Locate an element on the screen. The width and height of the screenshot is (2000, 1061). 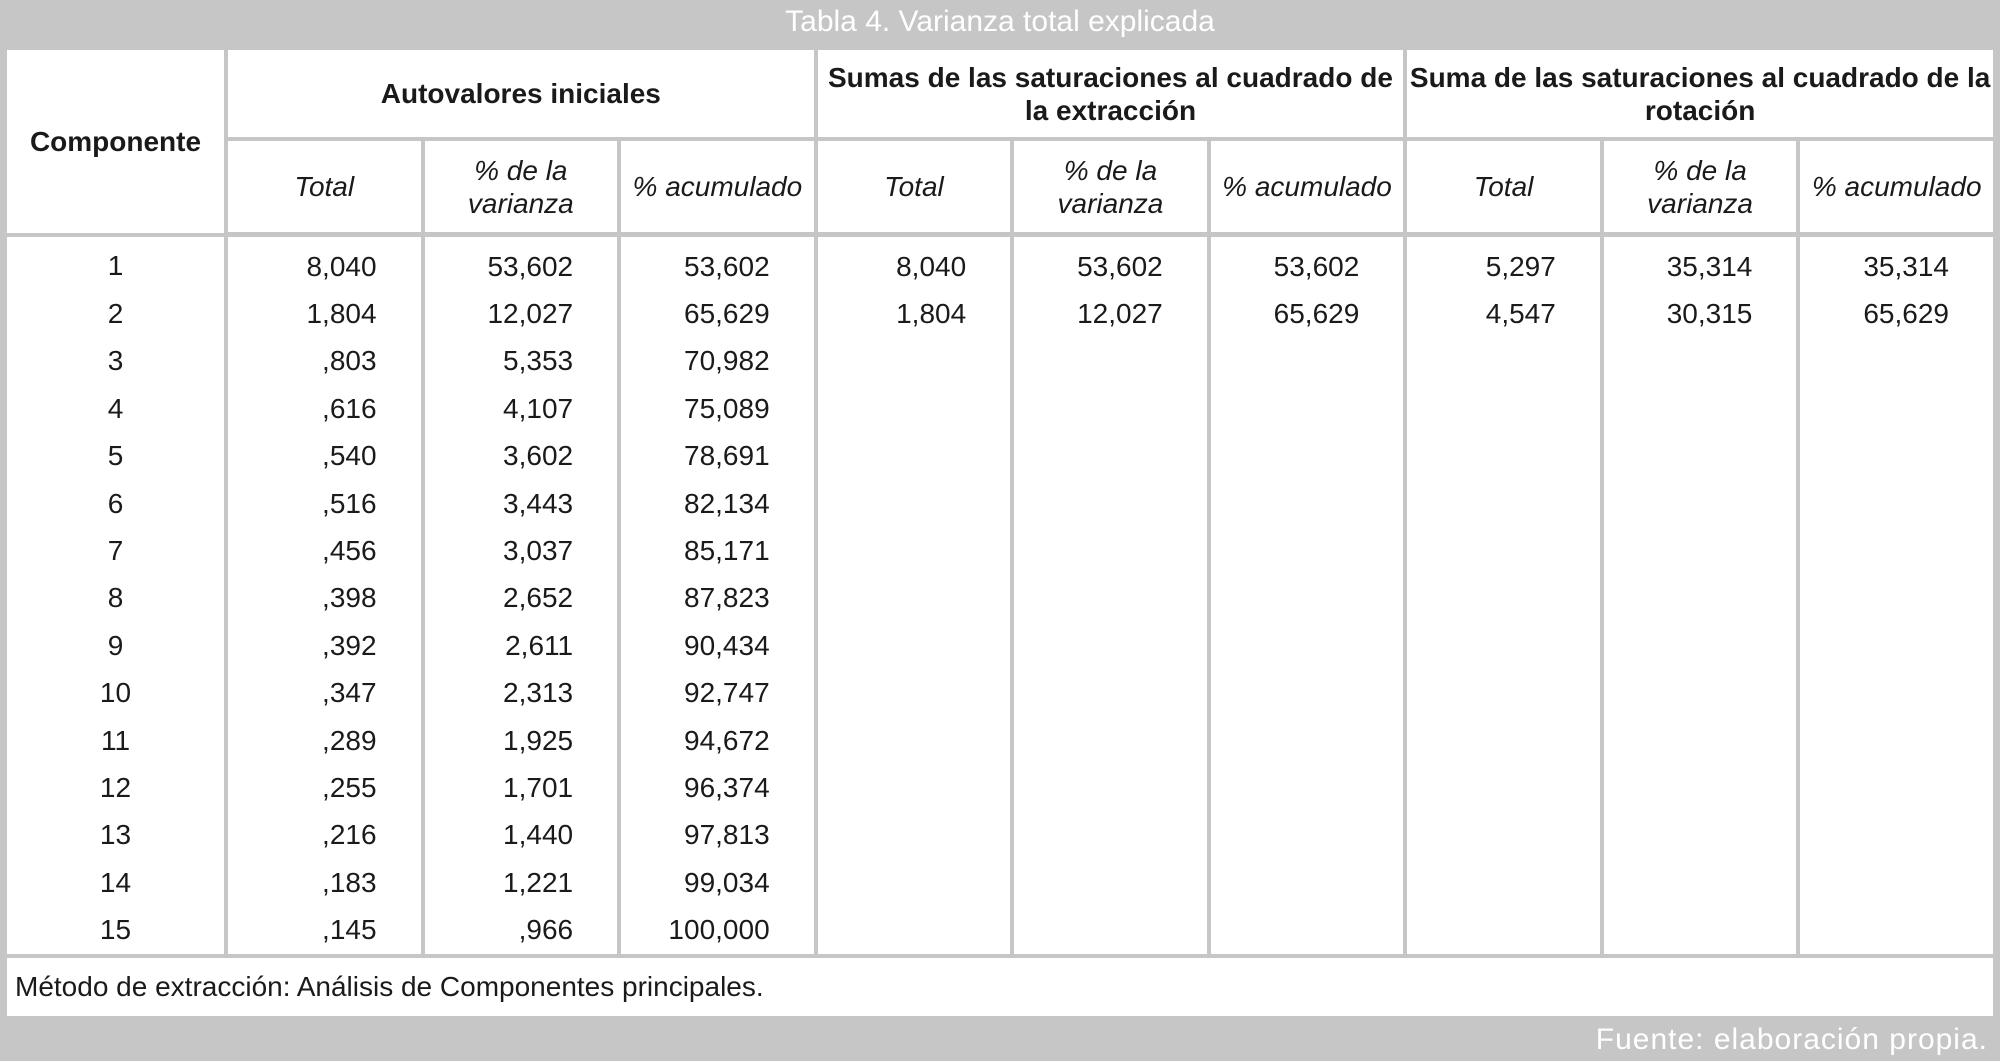
value-cell: 5,297 is located at coordinates (1503, 262).